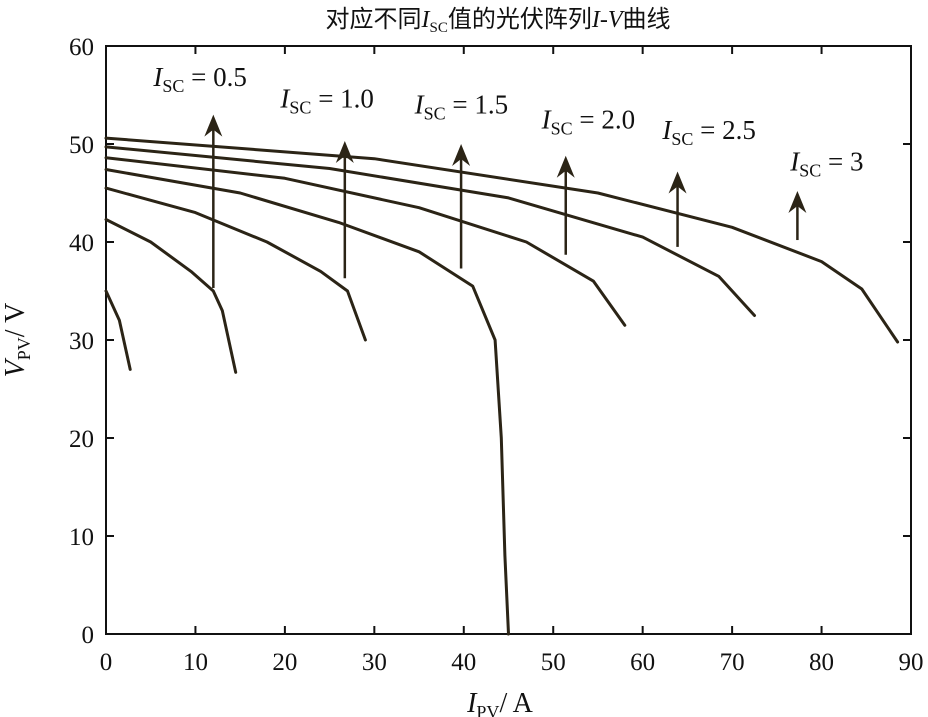 The width and height of the screenshot is (928, 717). I want to click on isc-label-value: = 1.5, so click(477, 105).